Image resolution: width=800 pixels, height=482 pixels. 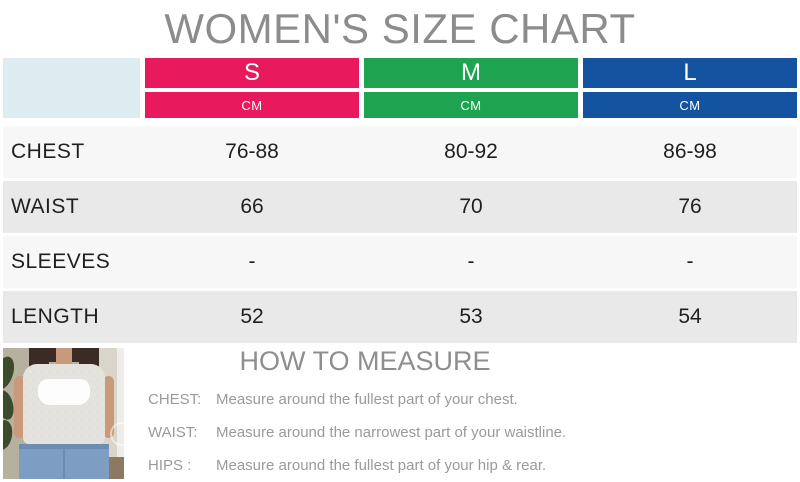 What do you see at coordinates (120, 413) in the screenshot?
I see `photo-curtain` at bounding box center [120, 413].